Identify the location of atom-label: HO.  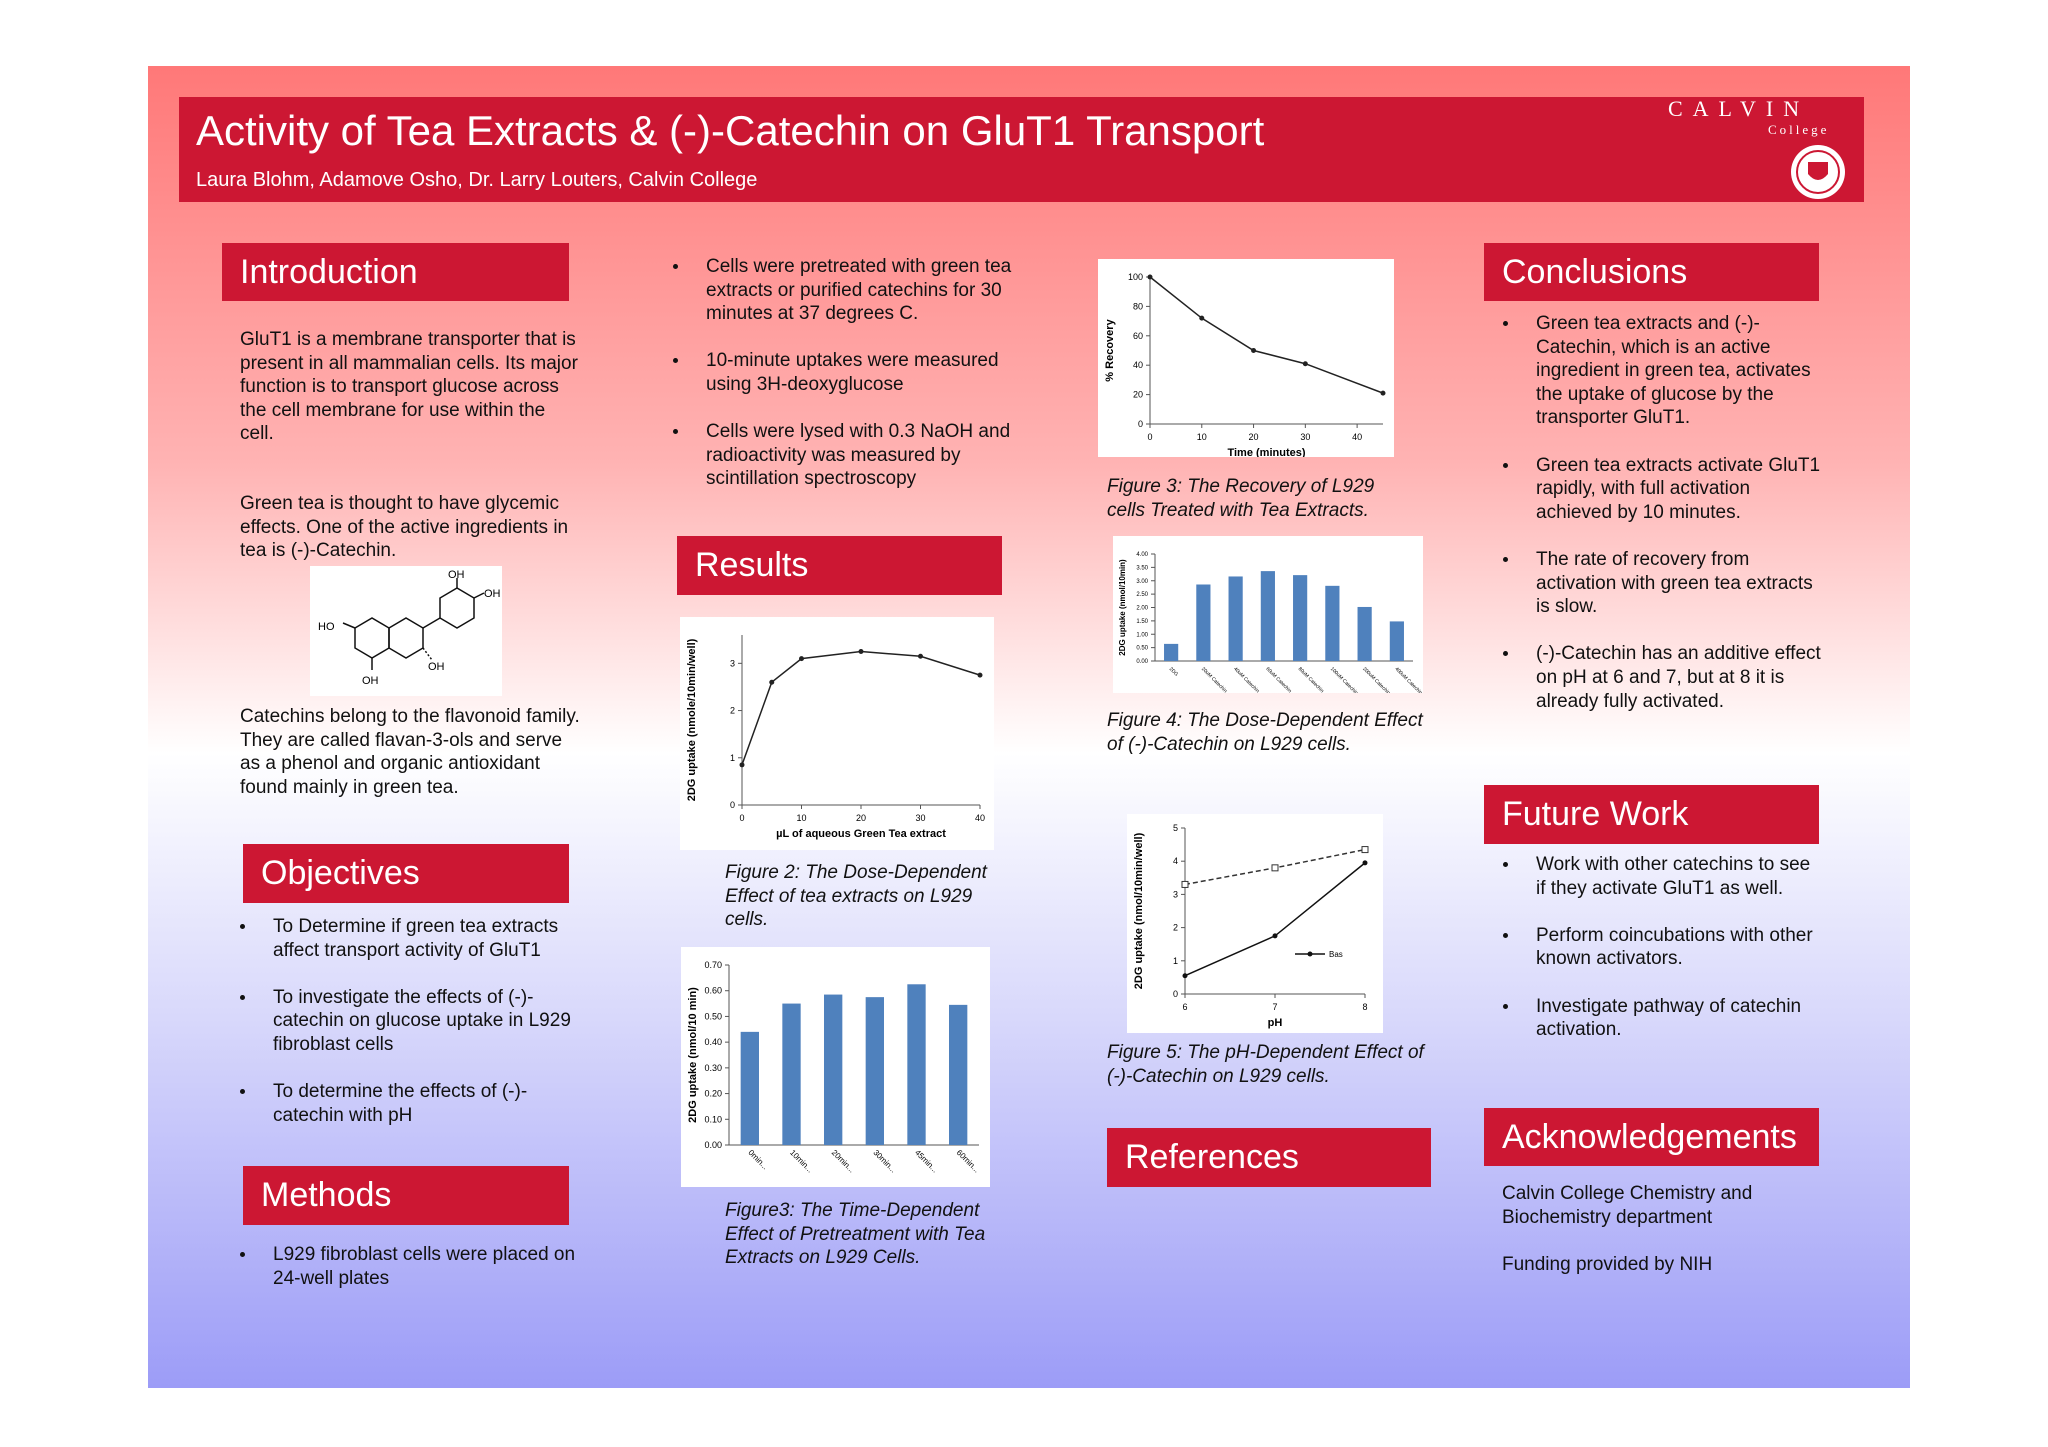
(326, 627).